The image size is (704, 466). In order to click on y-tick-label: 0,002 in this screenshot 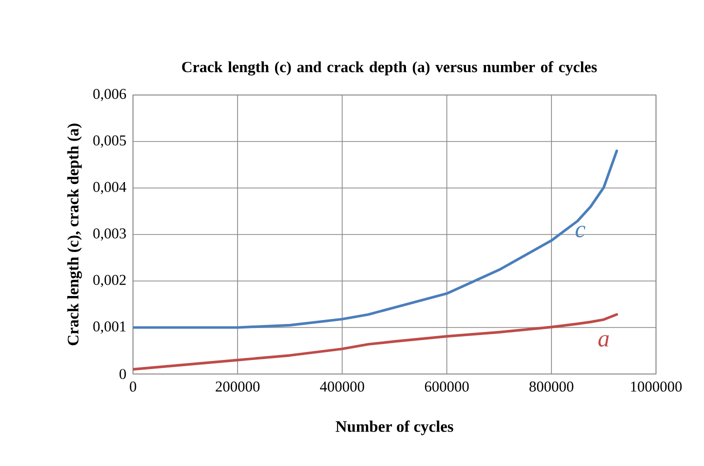, I will do `click(109, 281)`.